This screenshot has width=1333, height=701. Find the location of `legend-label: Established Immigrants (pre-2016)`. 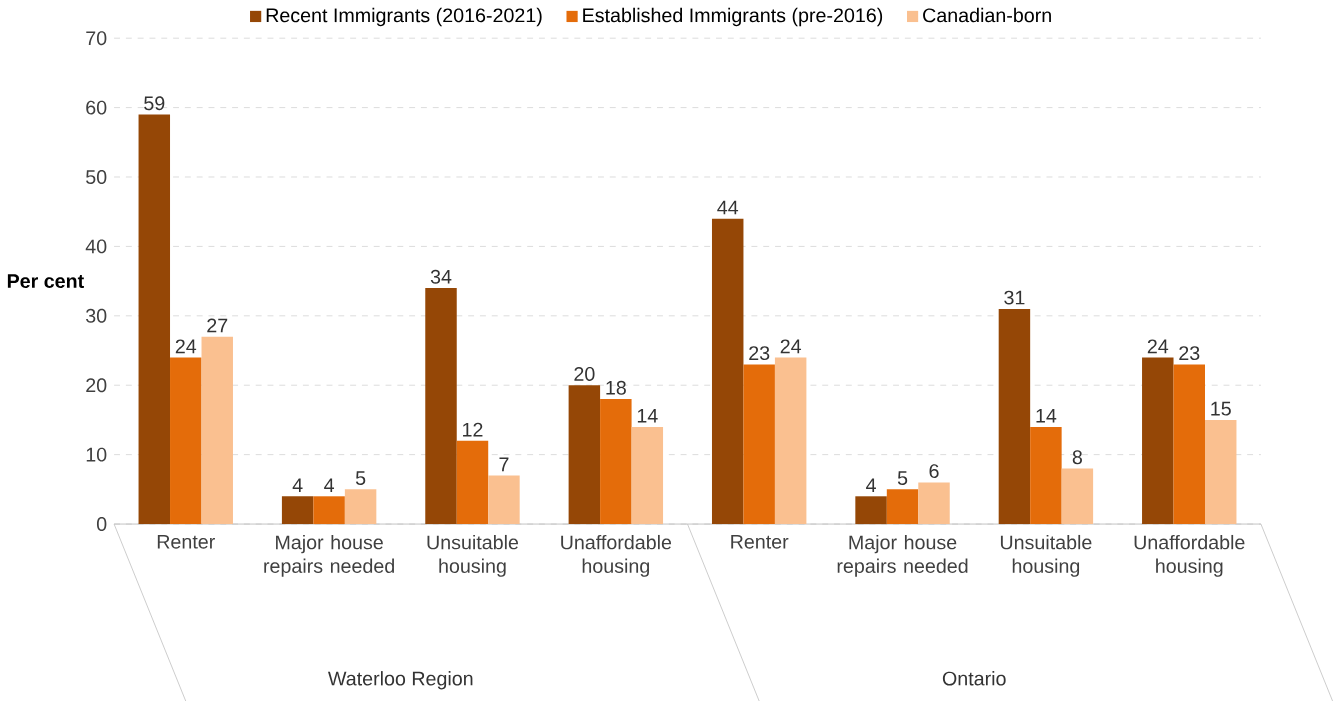

legend-label: Established Immigrants (pre-2016) is located at coordinates (733, 16).